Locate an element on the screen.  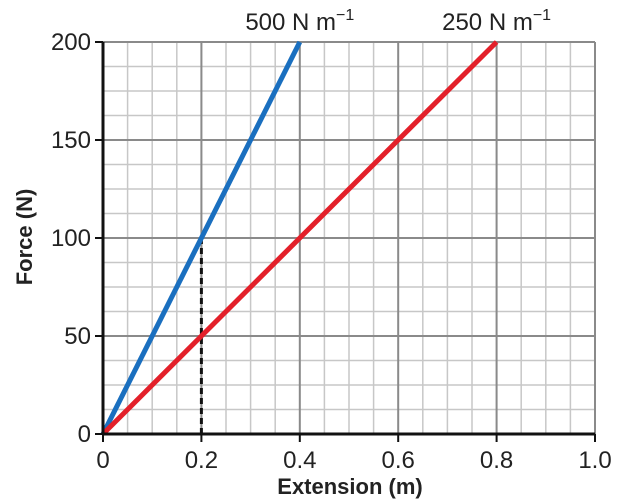
y-tick-label: 50 is located at coordinates (77, 336).